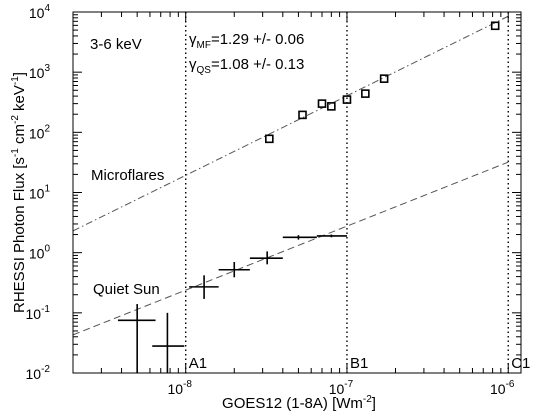 The image size is (537, 418). What do you see at coordinates (15, 152) in the screenshot?
I see `y-axis-label-sup1: -1` at bounding box center [15, 152].